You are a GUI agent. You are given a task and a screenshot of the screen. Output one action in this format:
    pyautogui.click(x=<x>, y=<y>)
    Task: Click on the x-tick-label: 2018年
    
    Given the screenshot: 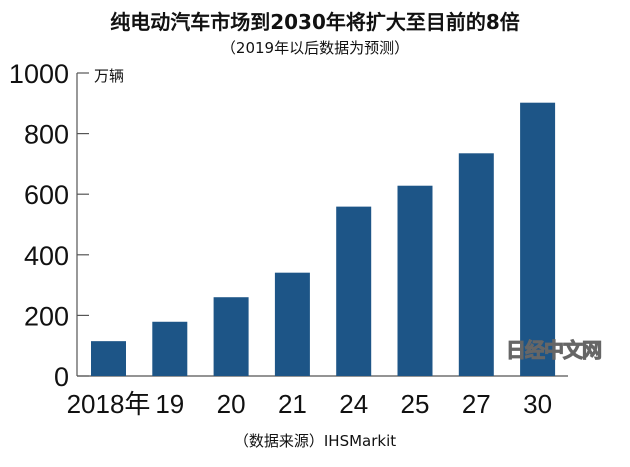 What is the action you would take?
    pyautogui.click(x=109, y=404)
    